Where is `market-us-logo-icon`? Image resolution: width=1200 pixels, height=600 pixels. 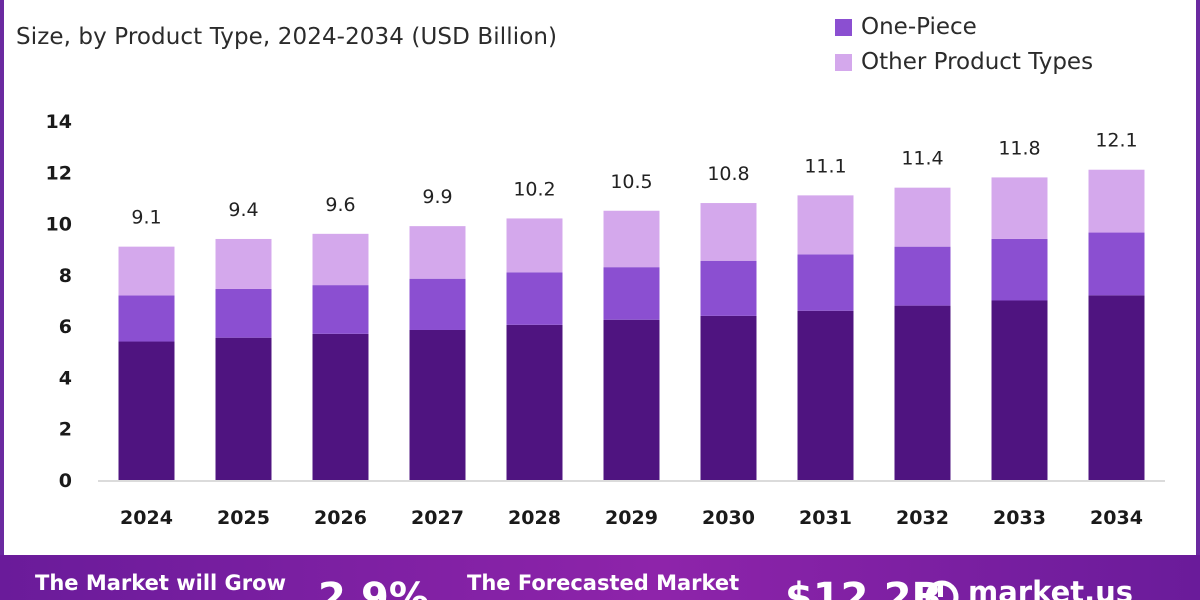 market-us-logo-icon is located at coordinates (942, 590).